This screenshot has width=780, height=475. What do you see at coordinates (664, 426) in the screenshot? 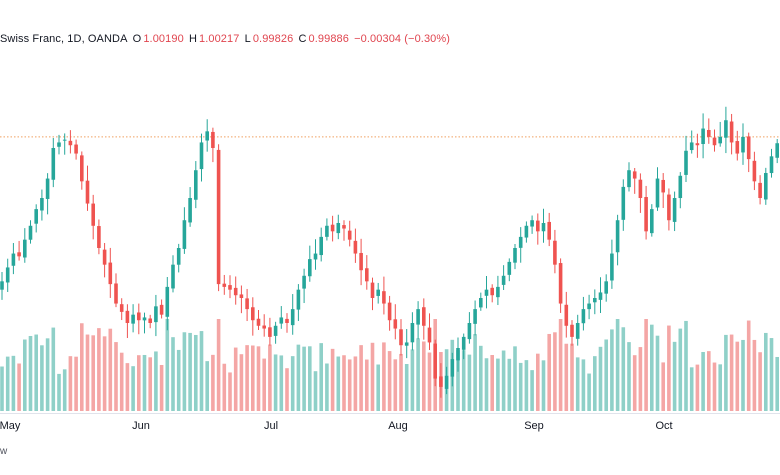
I see `x-tick-oct: Oct` at bounding box center [664, 426].